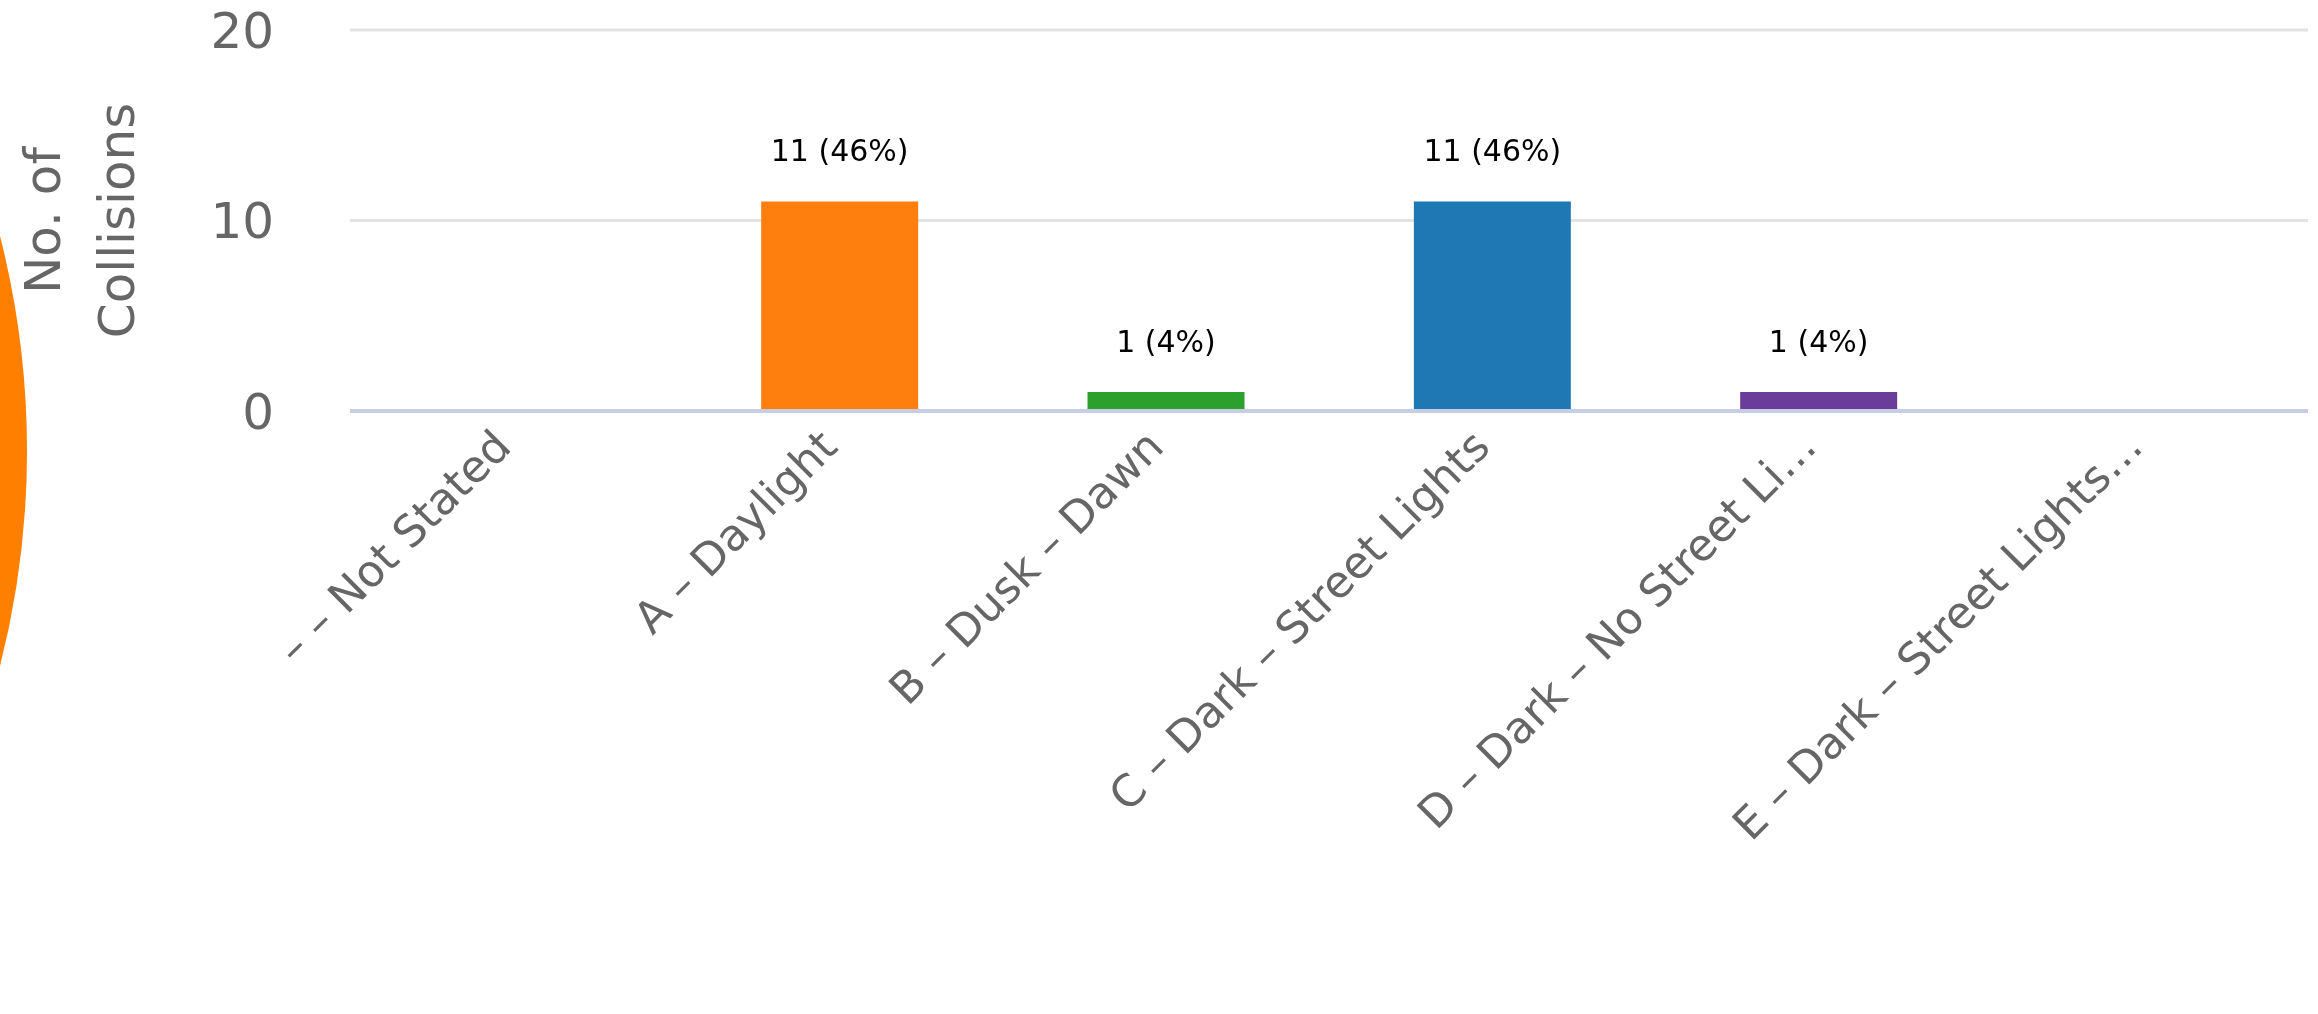 The height and width of the screenshot is (1014, 2318). What do you see at coordinates (242, 30) in the screenshot?
I see `y-tick-label: 20` at bounding box center [242, 30].